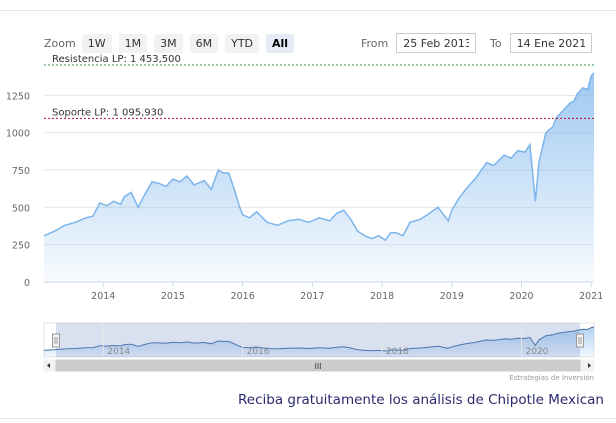 The height and width of the screenshot is (423, 616). What do you see at coordinates (103, 296) in the screenshot?
I see `x-tick-label: 2014` at bounding box center [103, 296].